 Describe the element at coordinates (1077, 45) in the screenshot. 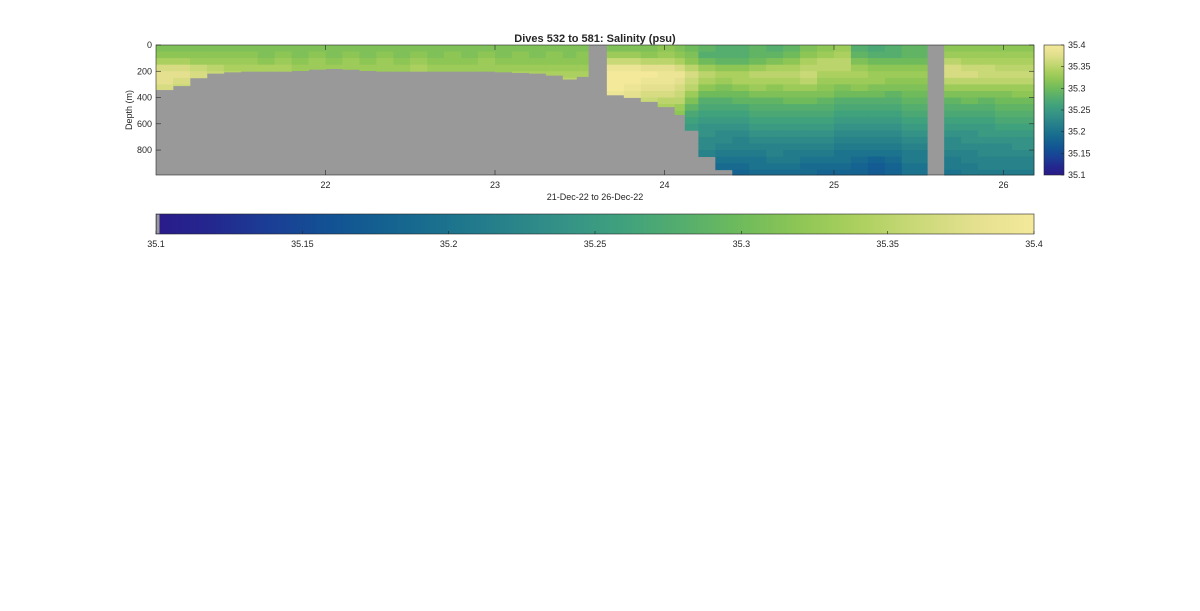

I see `vertical-colorbar-tick-label: 35.4` at that location.